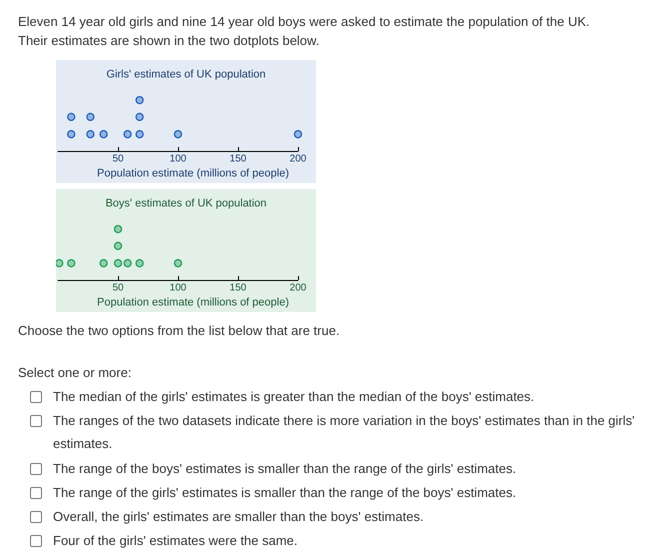 This screenshot has height=549, width=647. I want to click on chart-title: Boys' estimates of UK population, so click(186, 204).